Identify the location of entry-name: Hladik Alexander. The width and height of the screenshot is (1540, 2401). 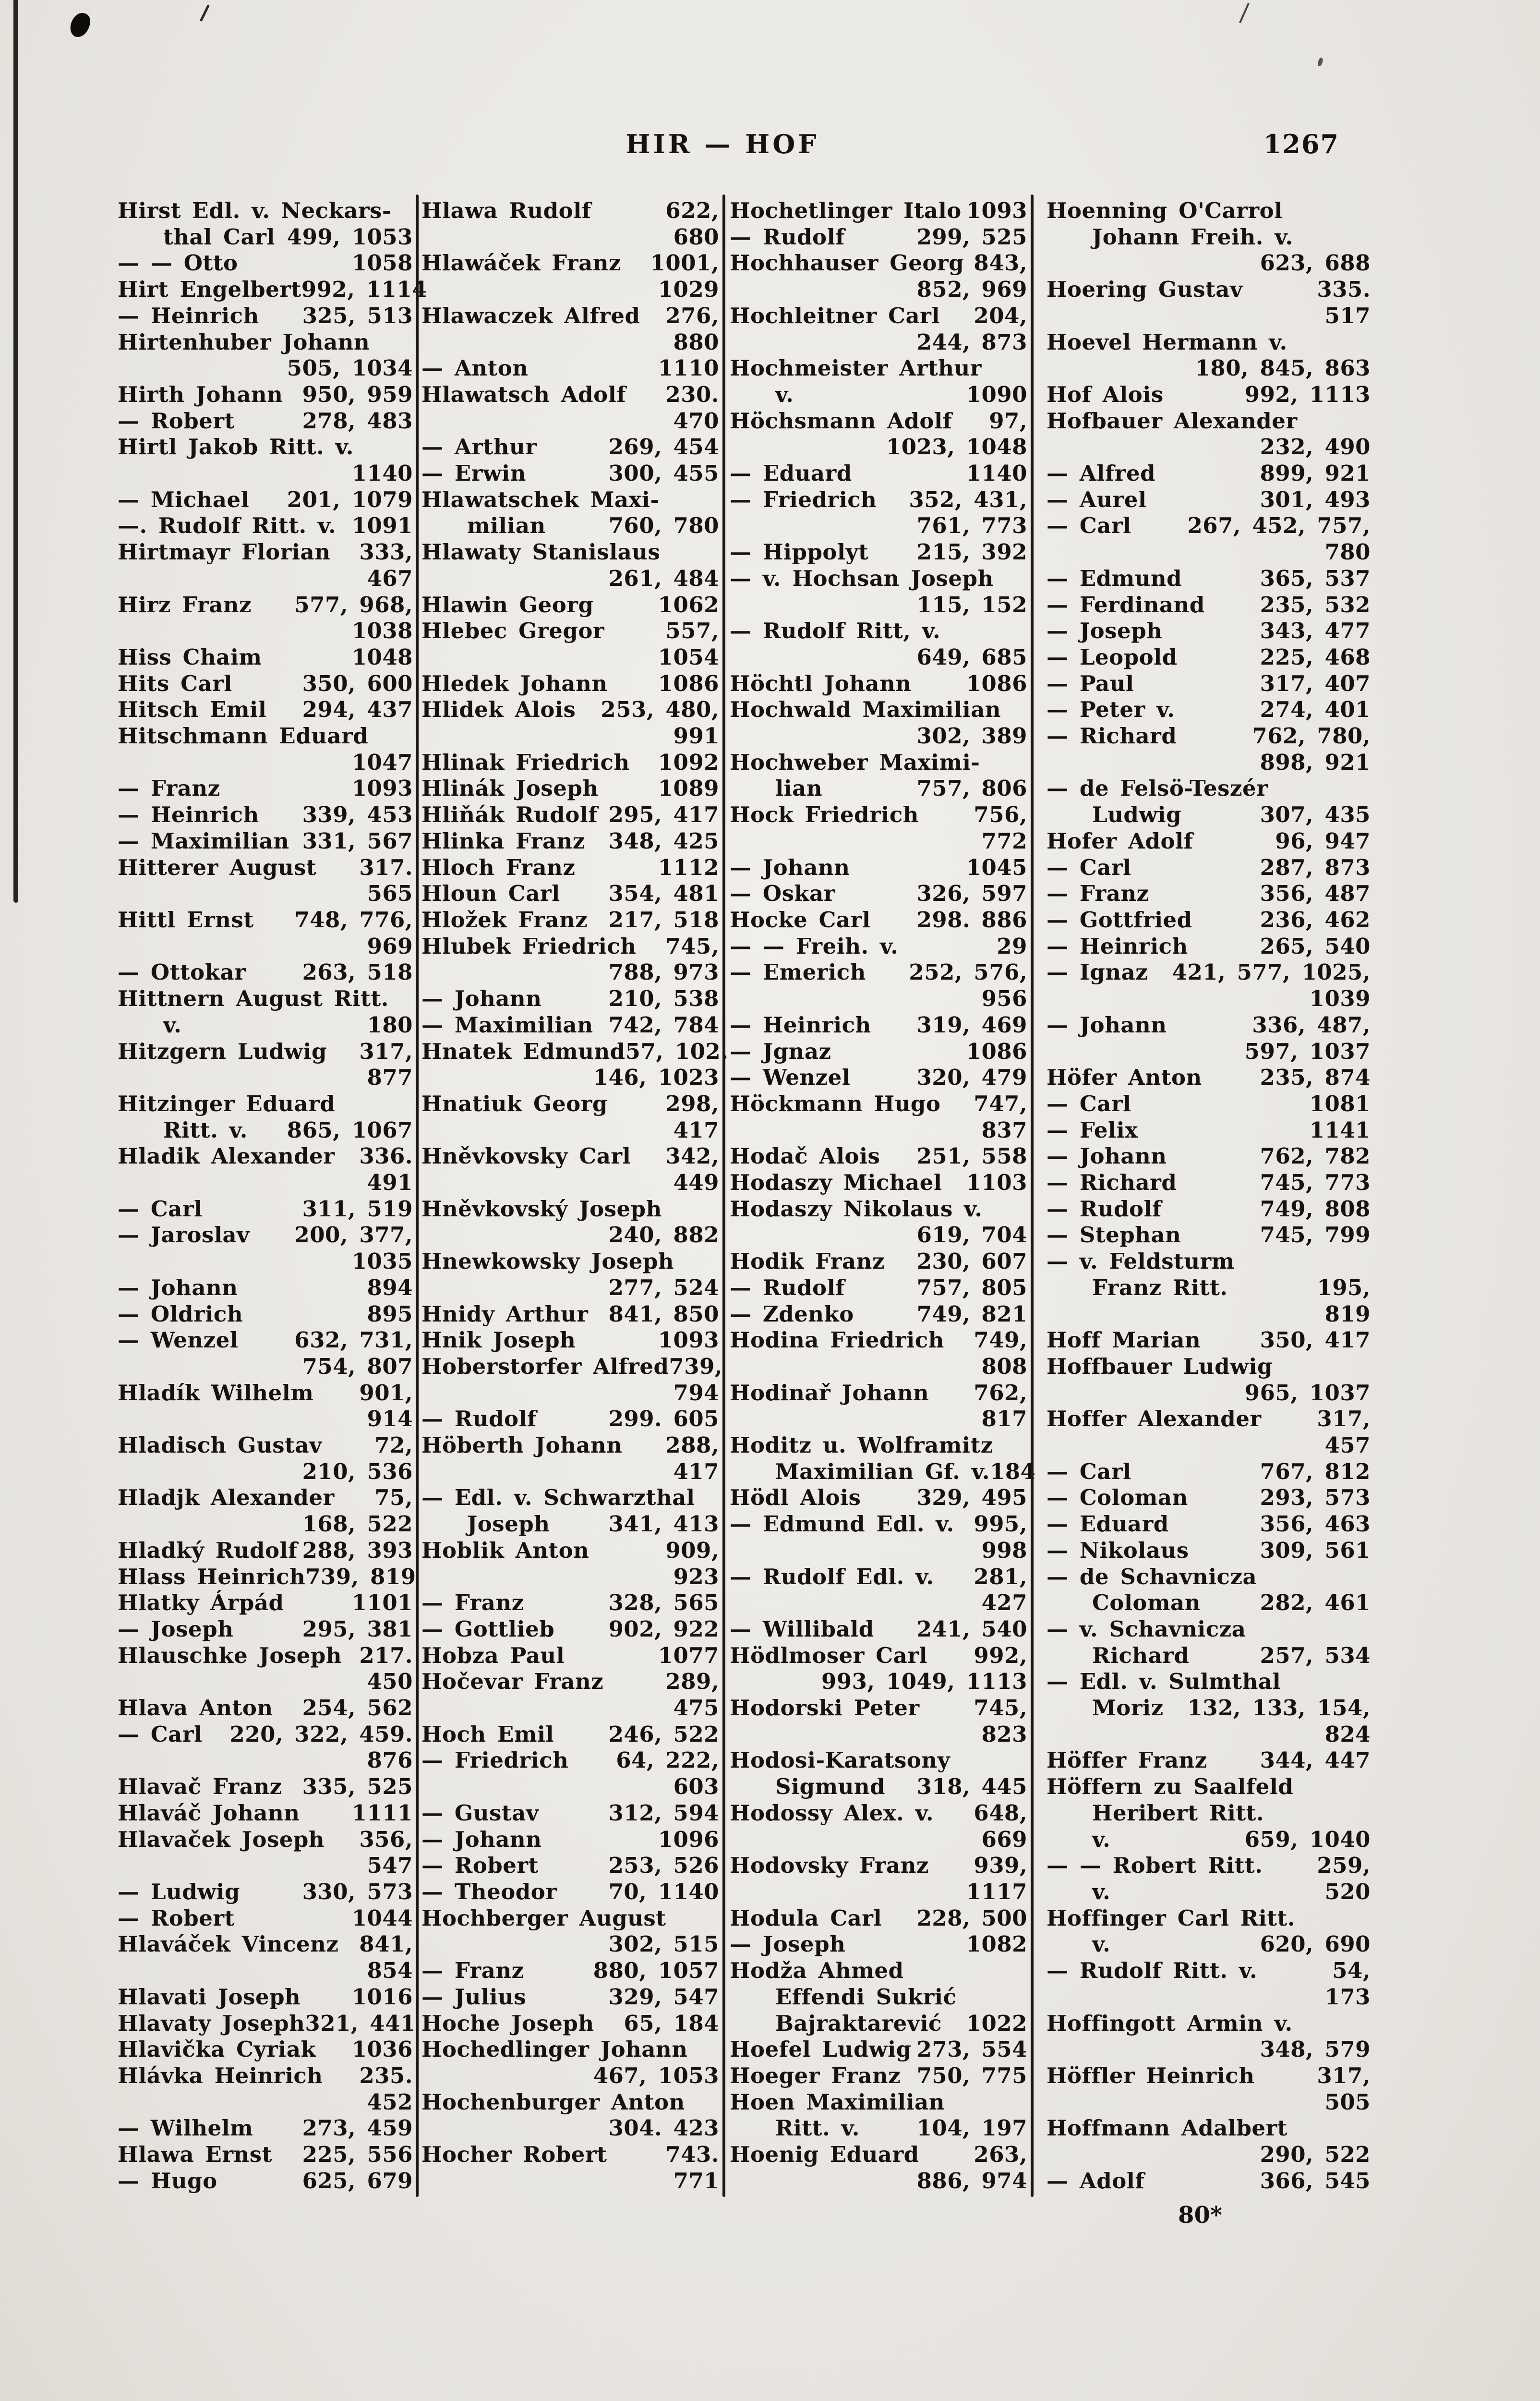
(226, 1156).